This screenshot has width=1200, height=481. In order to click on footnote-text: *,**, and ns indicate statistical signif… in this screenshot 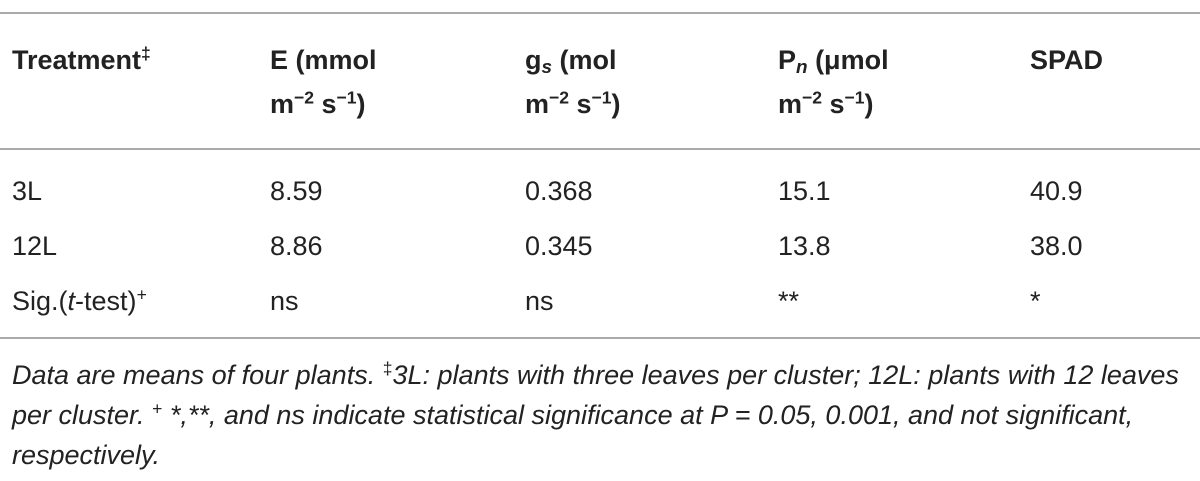, I will do `click(573, 435)`.